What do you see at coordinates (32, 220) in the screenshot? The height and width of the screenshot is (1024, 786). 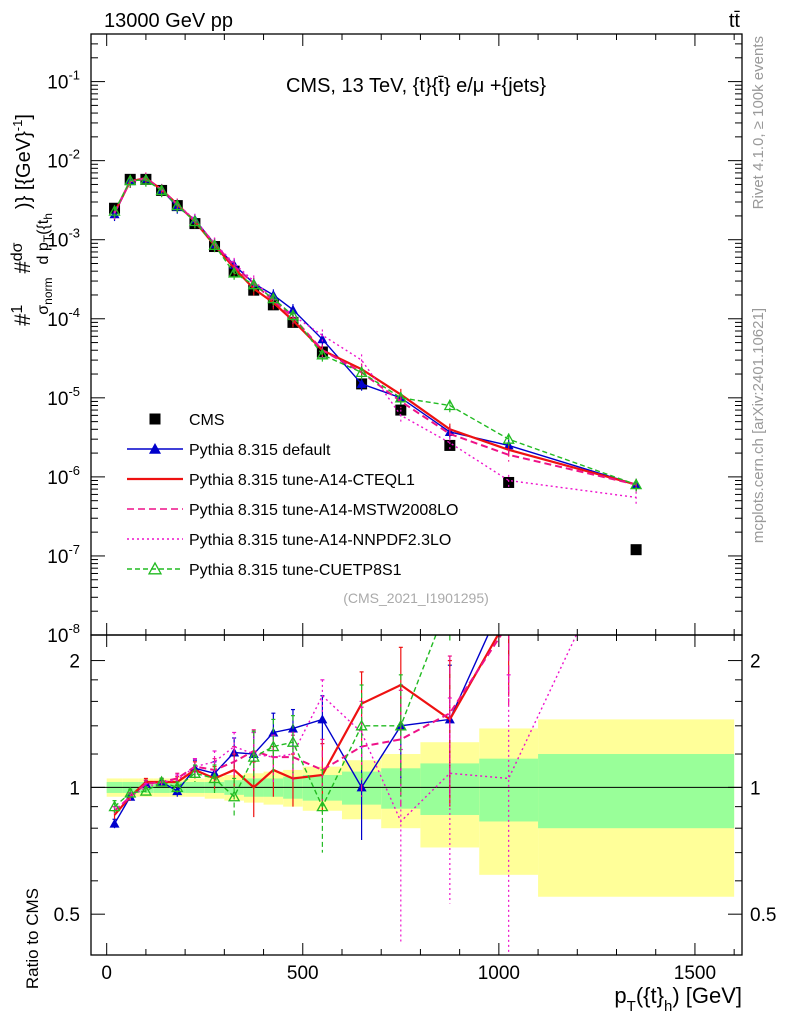 I see `y-axis-label: #1 σnorm#dσ d pT({th)} [{GeV}-1]` at bounding box center [32, 220].